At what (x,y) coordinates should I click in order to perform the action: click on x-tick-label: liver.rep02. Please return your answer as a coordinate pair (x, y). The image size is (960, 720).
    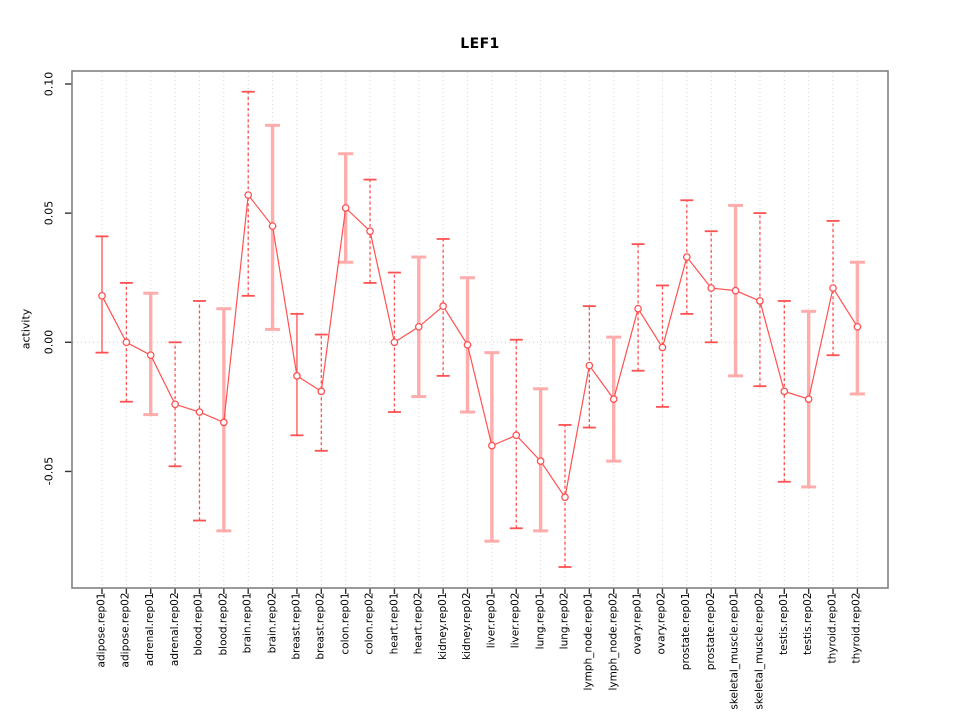
    Looking at the image, I should click on (515, 620).